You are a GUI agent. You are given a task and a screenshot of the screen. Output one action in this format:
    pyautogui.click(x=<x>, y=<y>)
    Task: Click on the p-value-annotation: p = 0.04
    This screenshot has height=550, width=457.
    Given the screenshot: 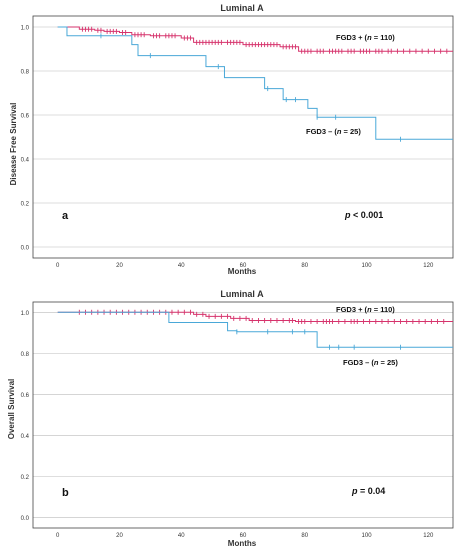 What is the action you would take?
    pyautogui.click(x=368, y=491)
    